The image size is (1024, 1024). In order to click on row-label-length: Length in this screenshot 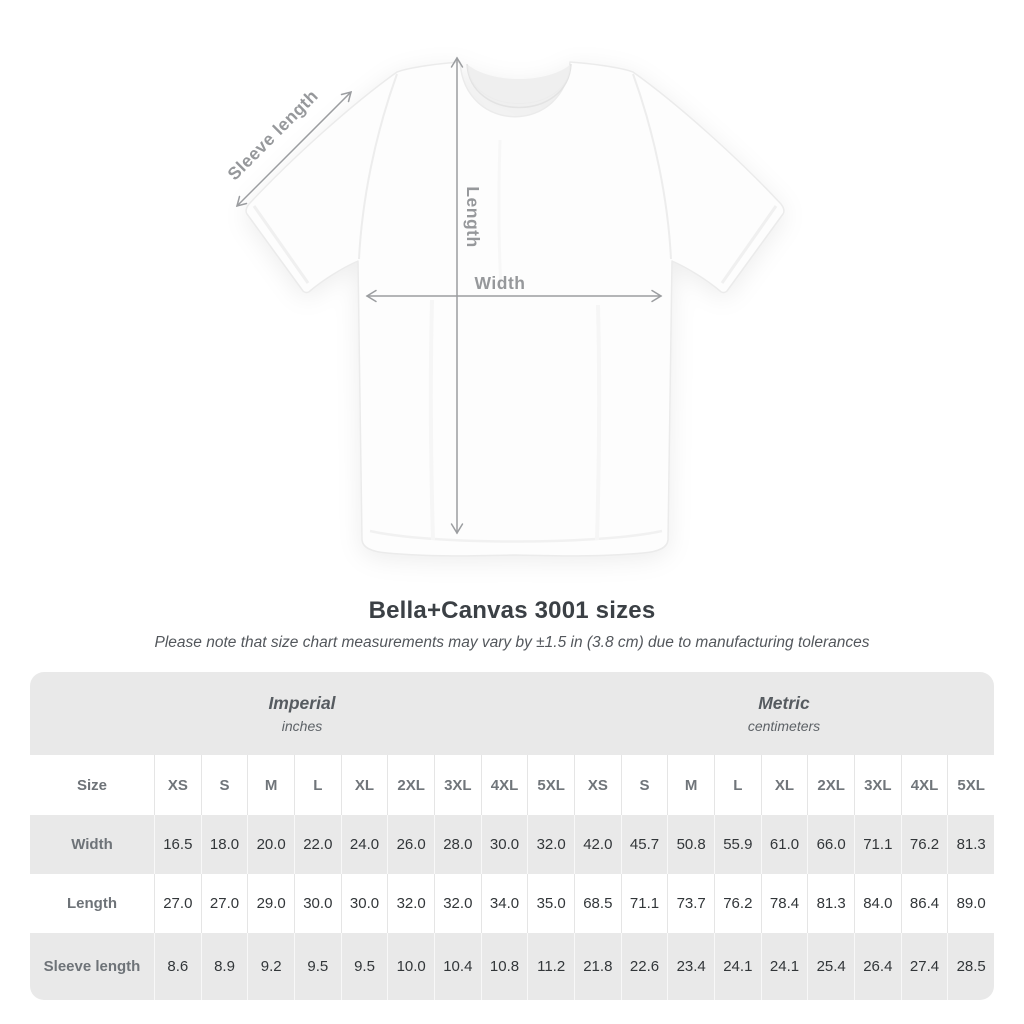, I will do `click(92, 903)`.